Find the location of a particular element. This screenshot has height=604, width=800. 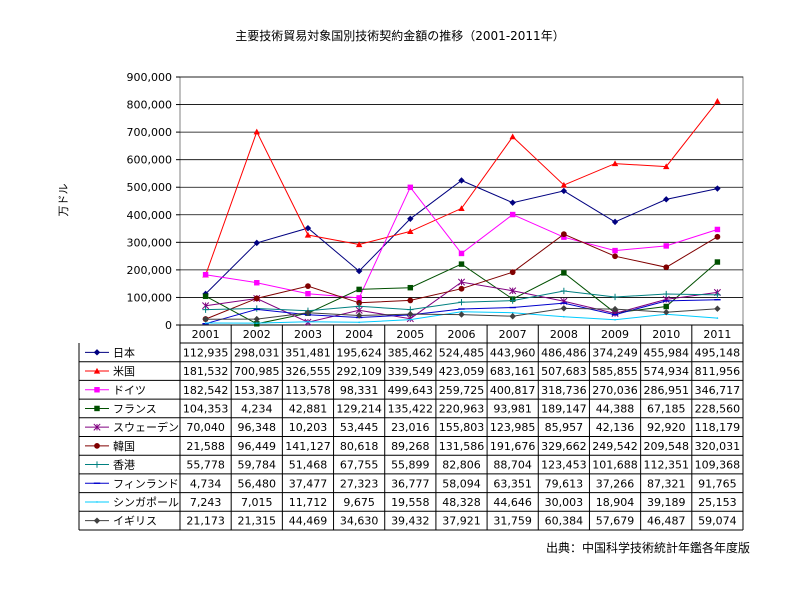

table-cell: 423,059 is located at coordinates (462, 371).